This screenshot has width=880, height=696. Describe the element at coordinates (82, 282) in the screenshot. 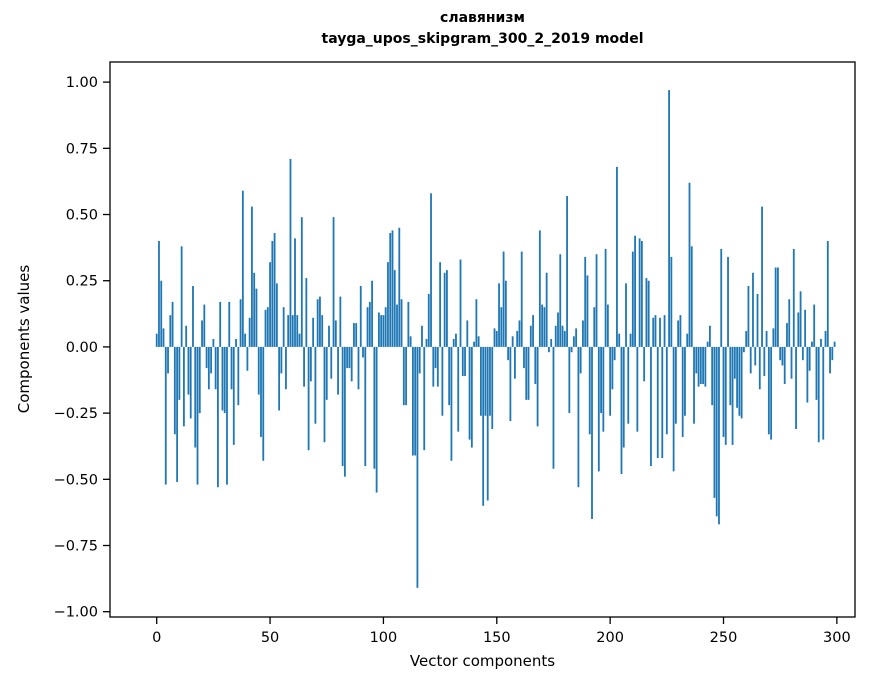

I see `y-tick-label: 0.25` at that location.